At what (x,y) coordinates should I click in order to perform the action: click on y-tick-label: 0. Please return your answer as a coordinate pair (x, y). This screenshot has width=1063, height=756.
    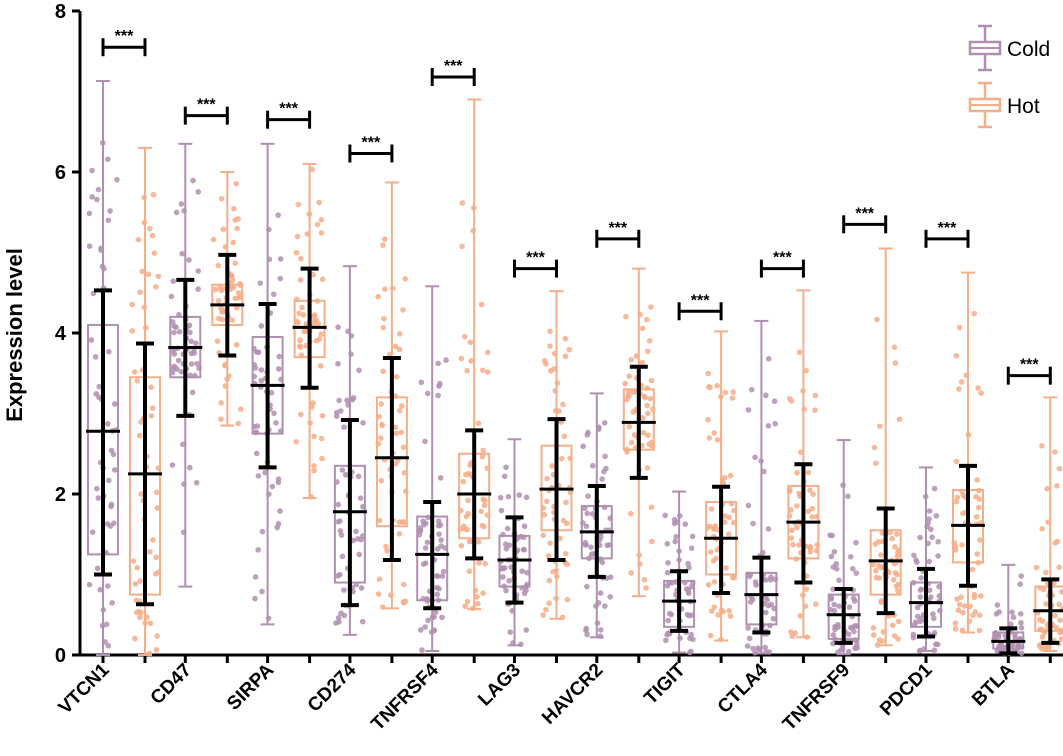
    Looking at the image, I should click on (60, 656).